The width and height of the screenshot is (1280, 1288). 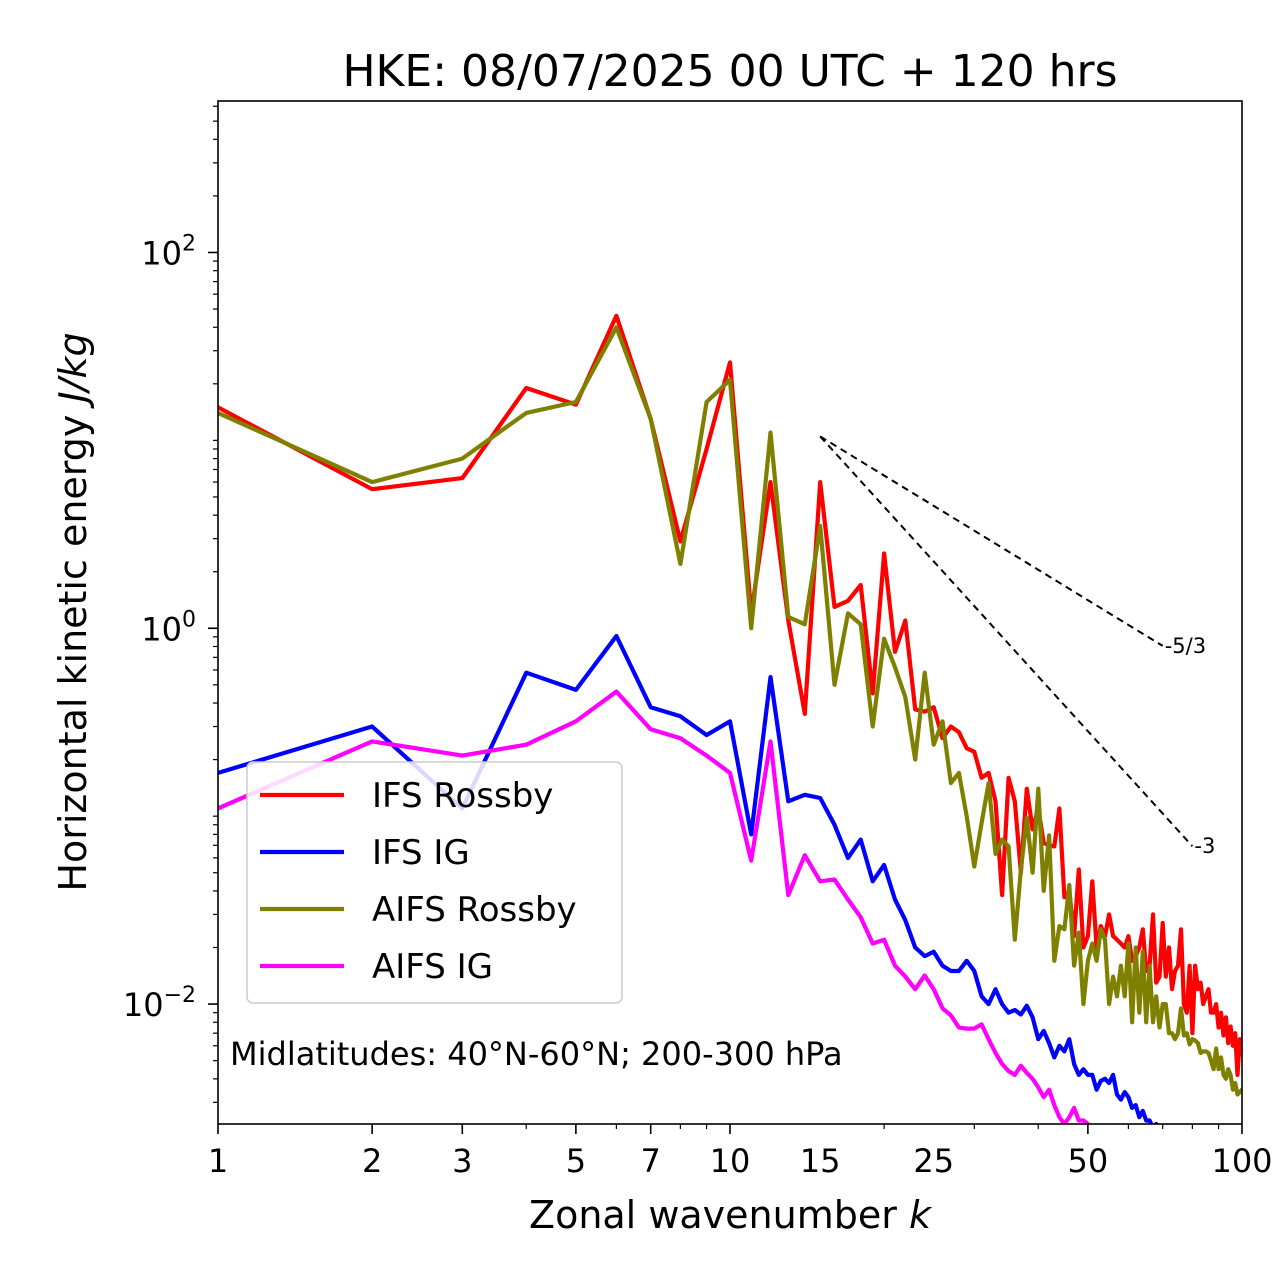 What do you see at coordinates (159, 1003) in the screenshot?
I see `y-tick-label: 10⁻²` at bounding box center [159, 1003].